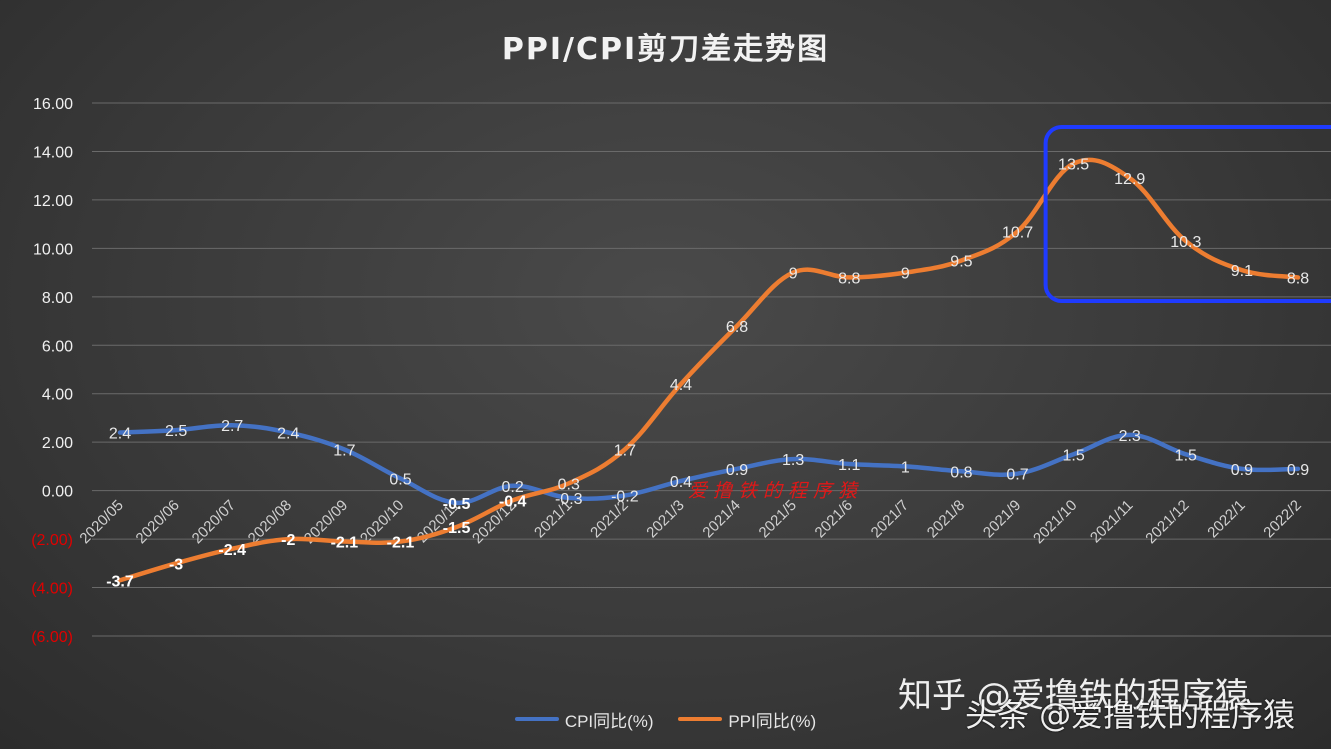 Image resolution: width=1331 pixels, height=749 pixels. Describe the element at coordinates (232, 426) in the screenshot. I see `cpi-data-label: 2.7` at that location.